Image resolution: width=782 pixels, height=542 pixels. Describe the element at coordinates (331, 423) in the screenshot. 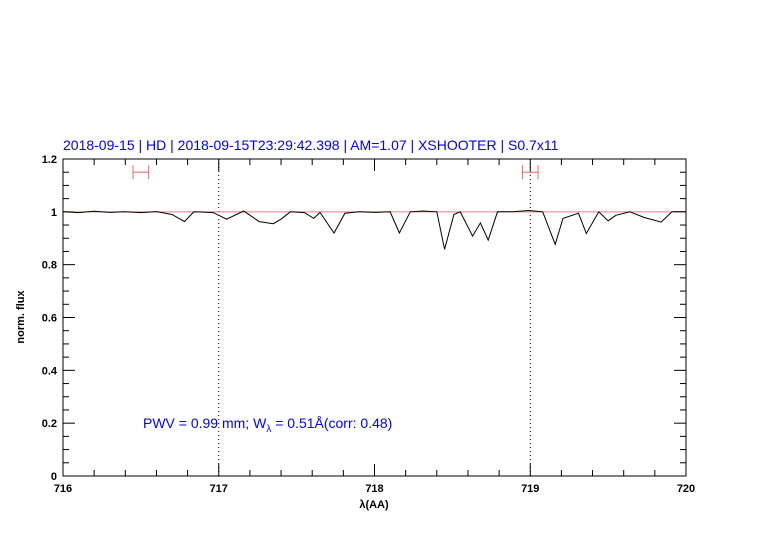

I see `annotation-suffix: = 0.51Å(corr: 0.48)` at that location.